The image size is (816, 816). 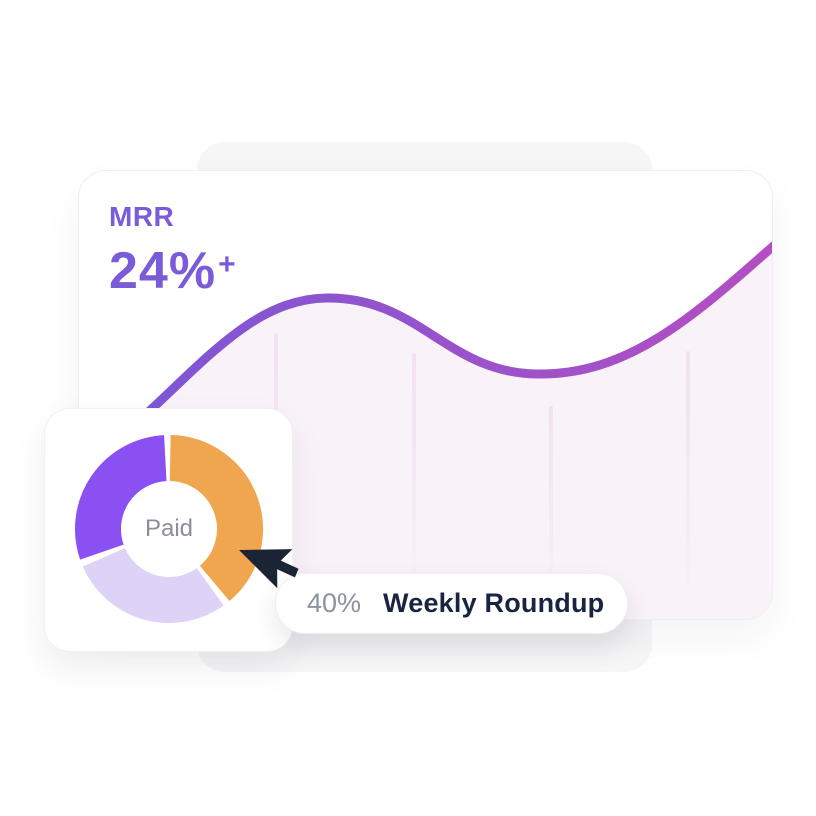 I want to click on donut-segment-paid, so click(x=215, y=518).